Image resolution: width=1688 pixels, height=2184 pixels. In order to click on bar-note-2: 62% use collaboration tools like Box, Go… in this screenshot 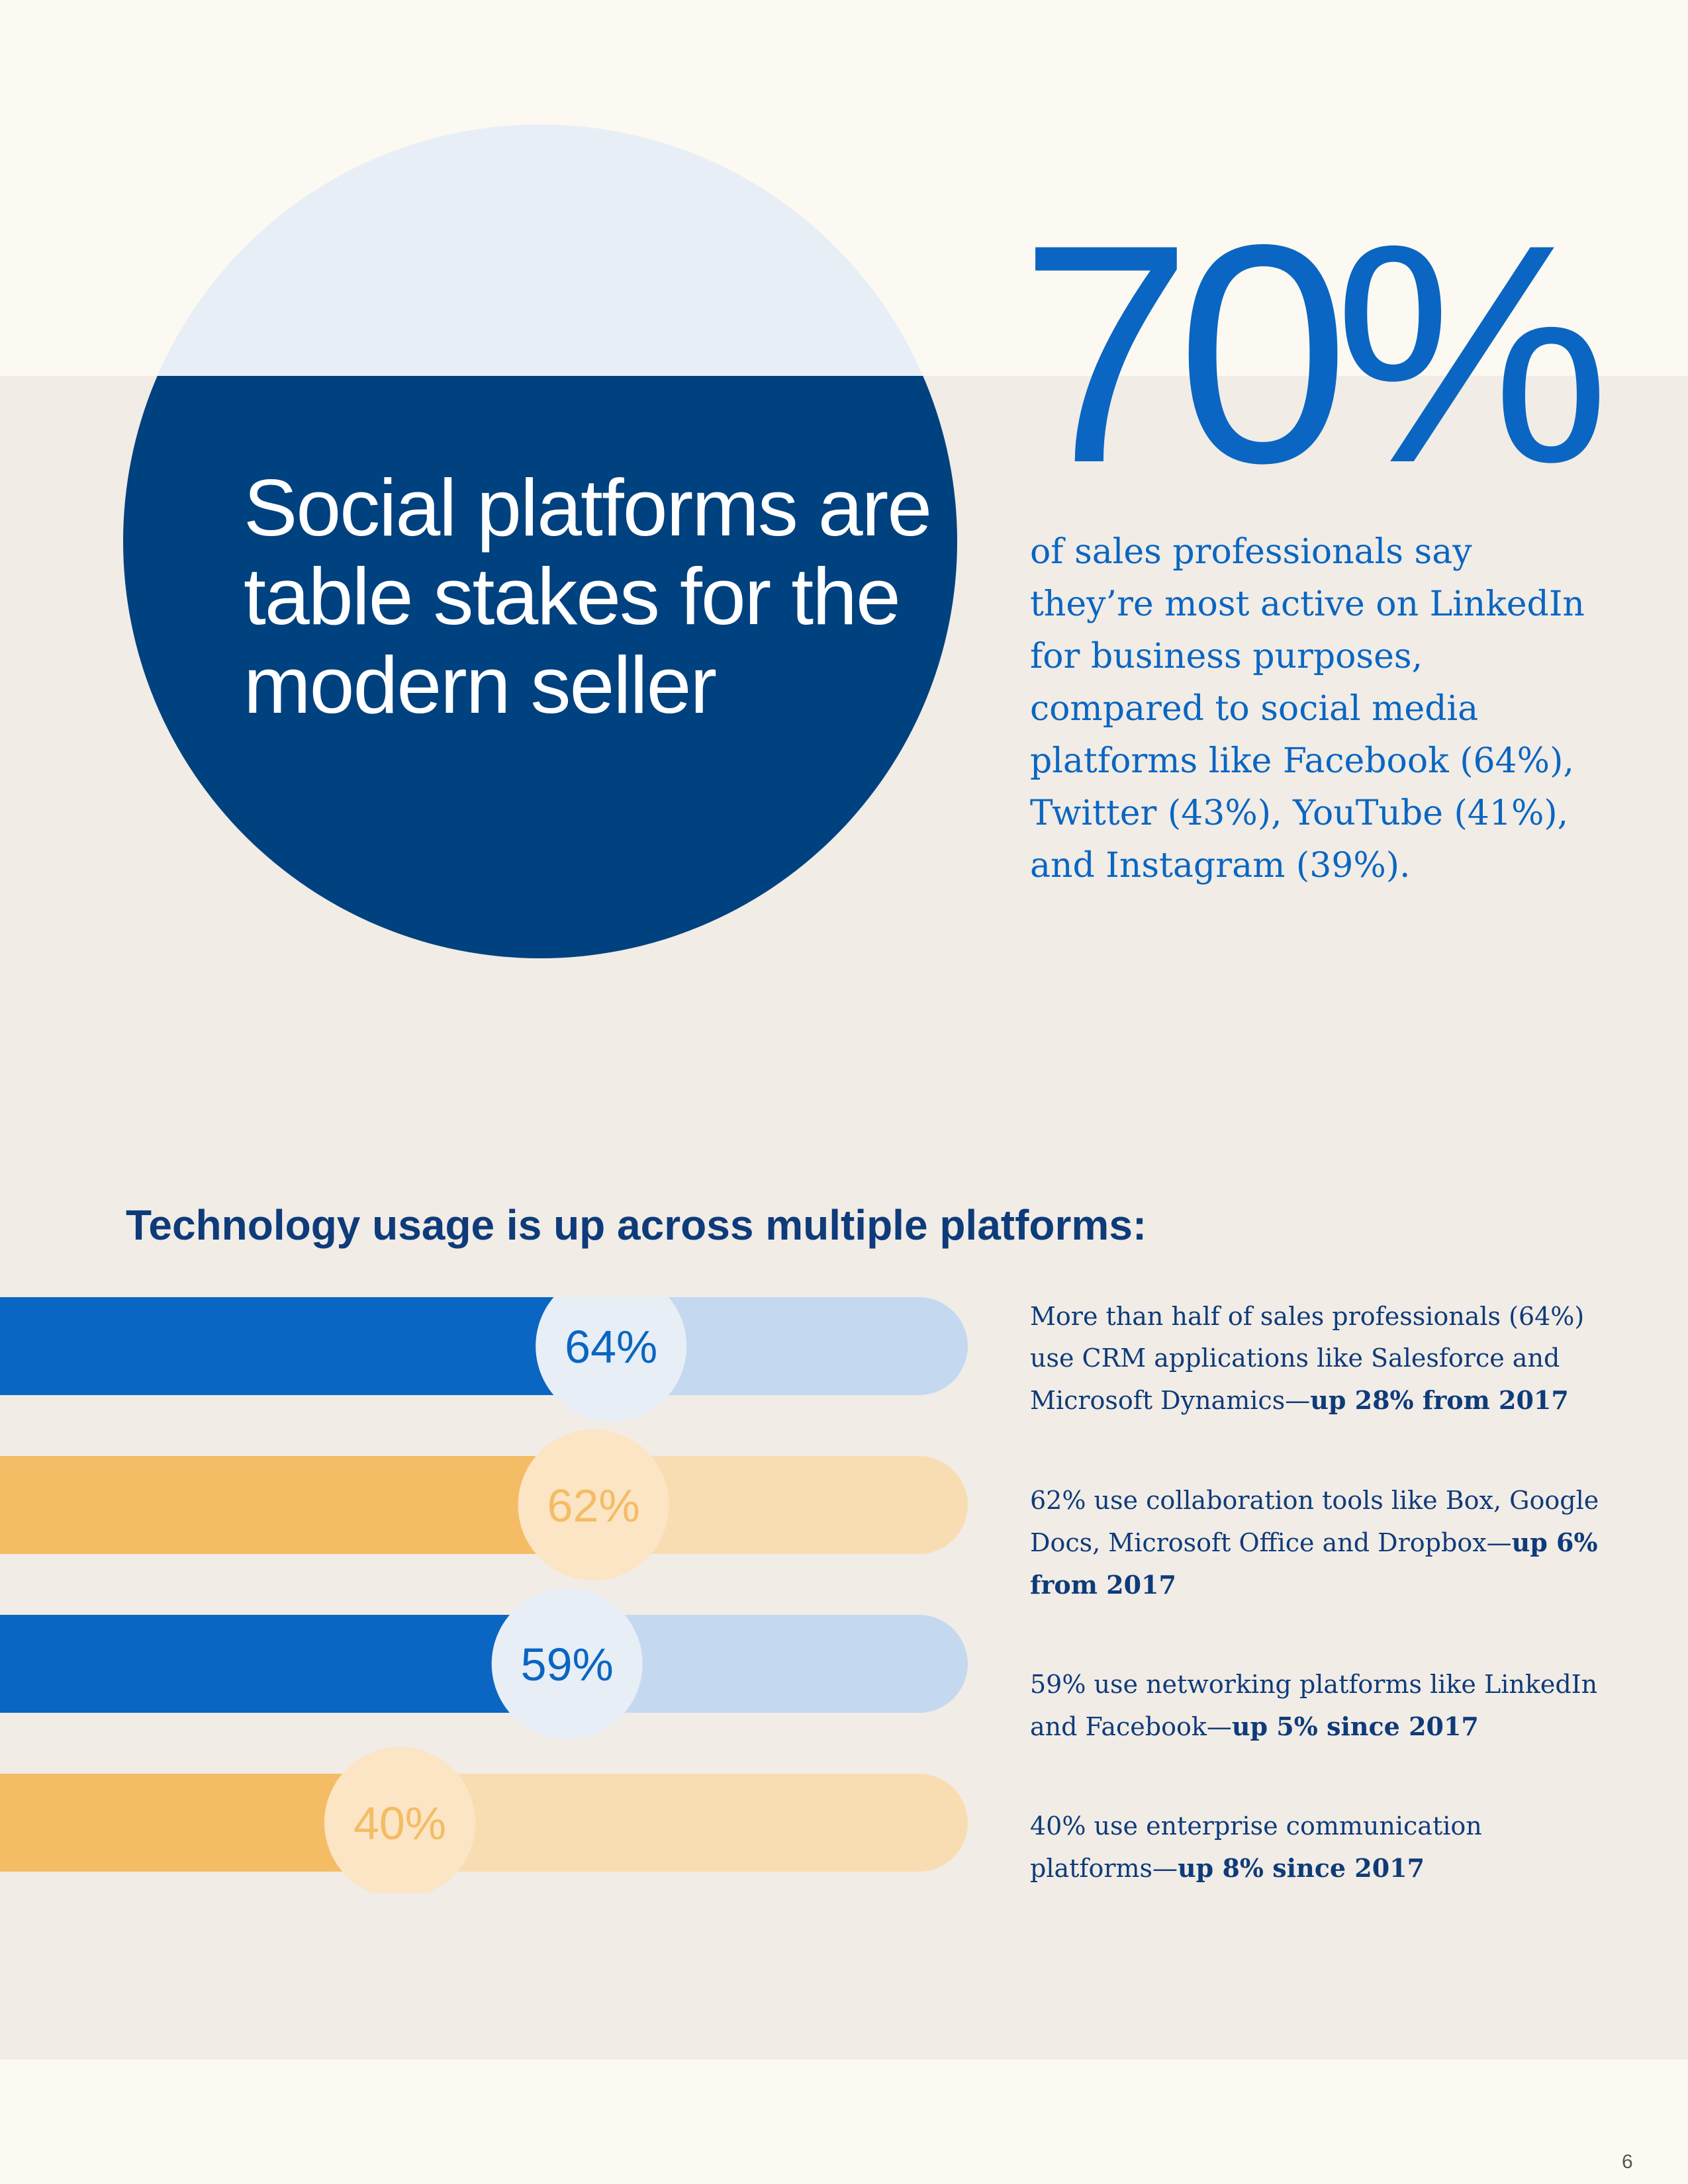, I will do `click(1314, 1543)`.